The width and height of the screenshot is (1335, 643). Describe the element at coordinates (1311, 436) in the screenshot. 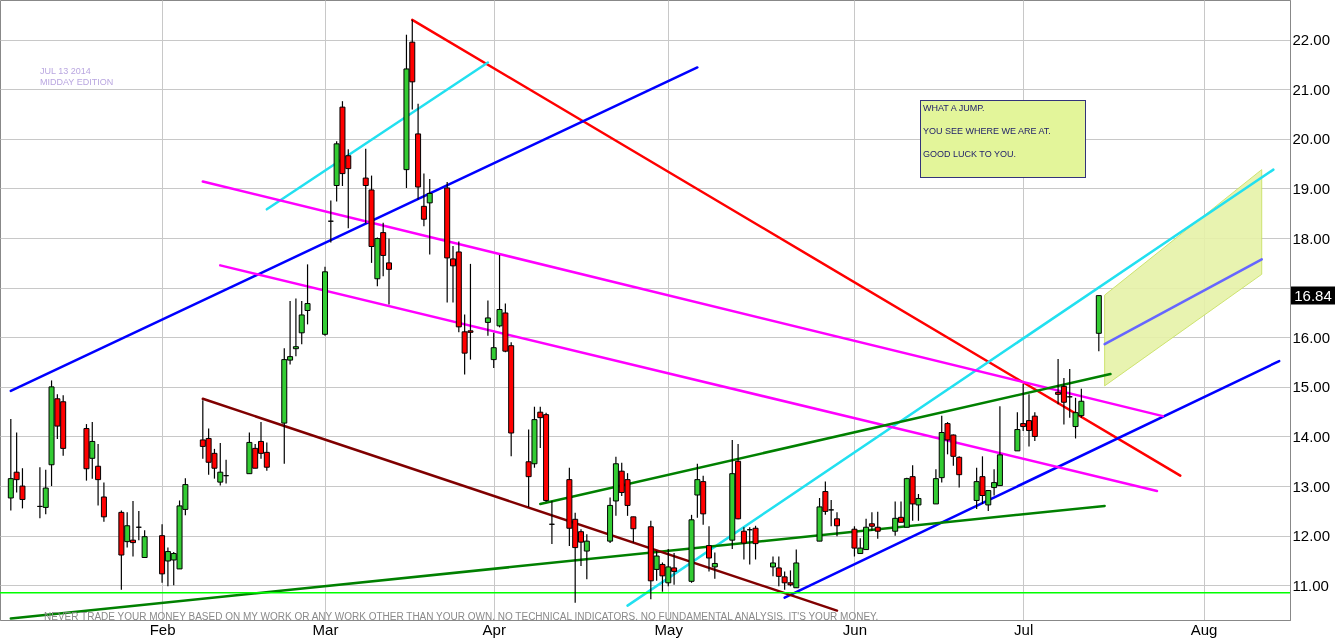

I see `y-tick-label: 14.00` at that location.